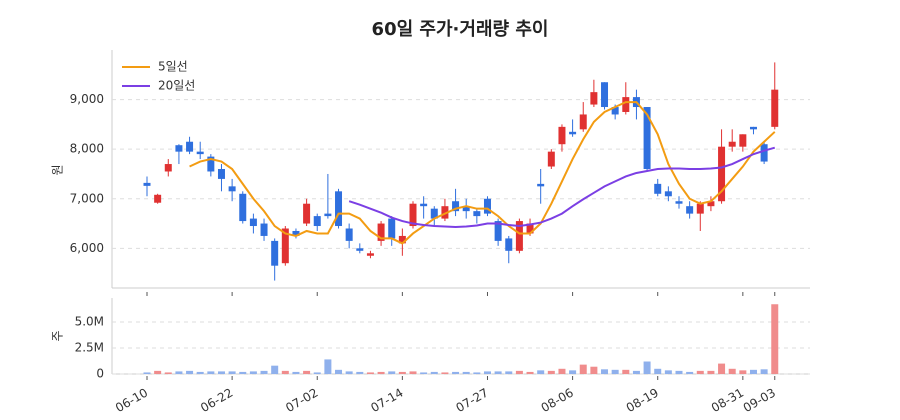 The image size is (900, 420). What do you see at coordinates (460, 29) in the screenshot?
I see `chart-title: 60일 주가·거래량 추이` at bounding box center [460, 29].